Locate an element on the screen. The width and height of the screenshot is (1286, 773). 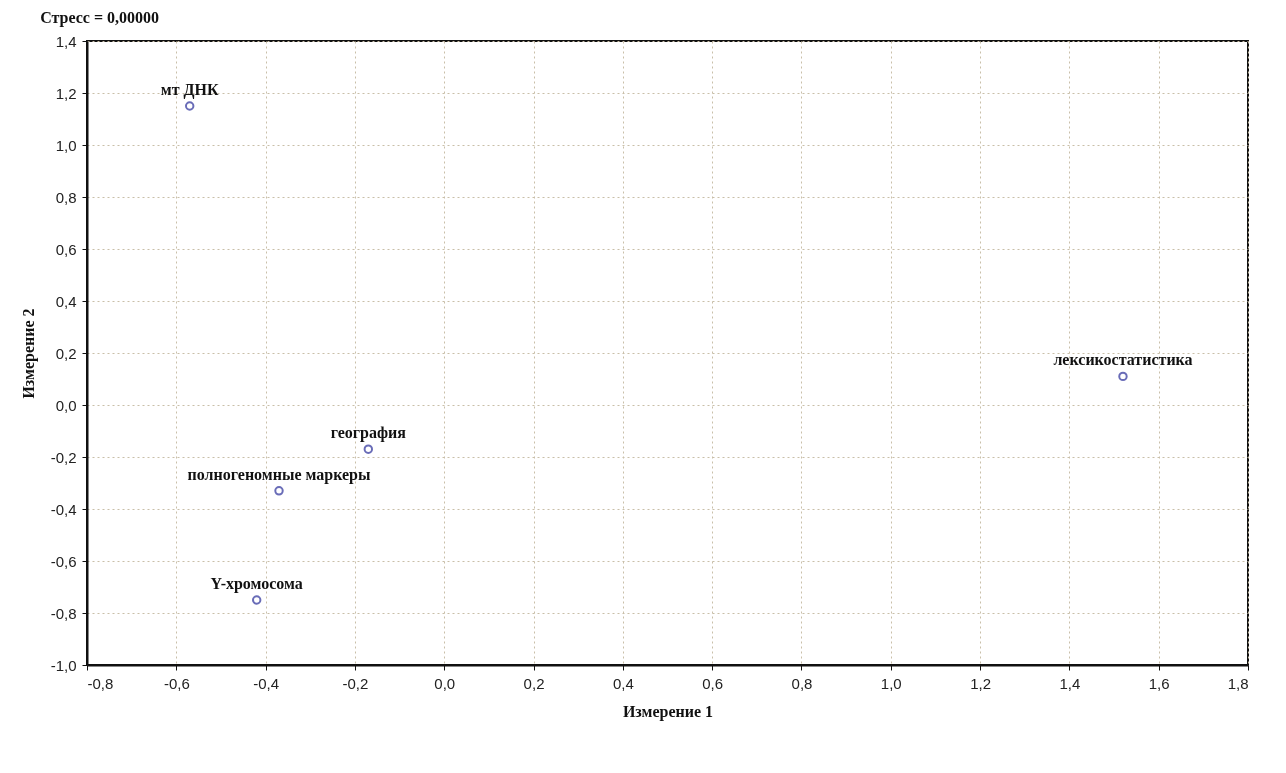
x-tick-label: 0,4 is located at coordinates (623, 683).